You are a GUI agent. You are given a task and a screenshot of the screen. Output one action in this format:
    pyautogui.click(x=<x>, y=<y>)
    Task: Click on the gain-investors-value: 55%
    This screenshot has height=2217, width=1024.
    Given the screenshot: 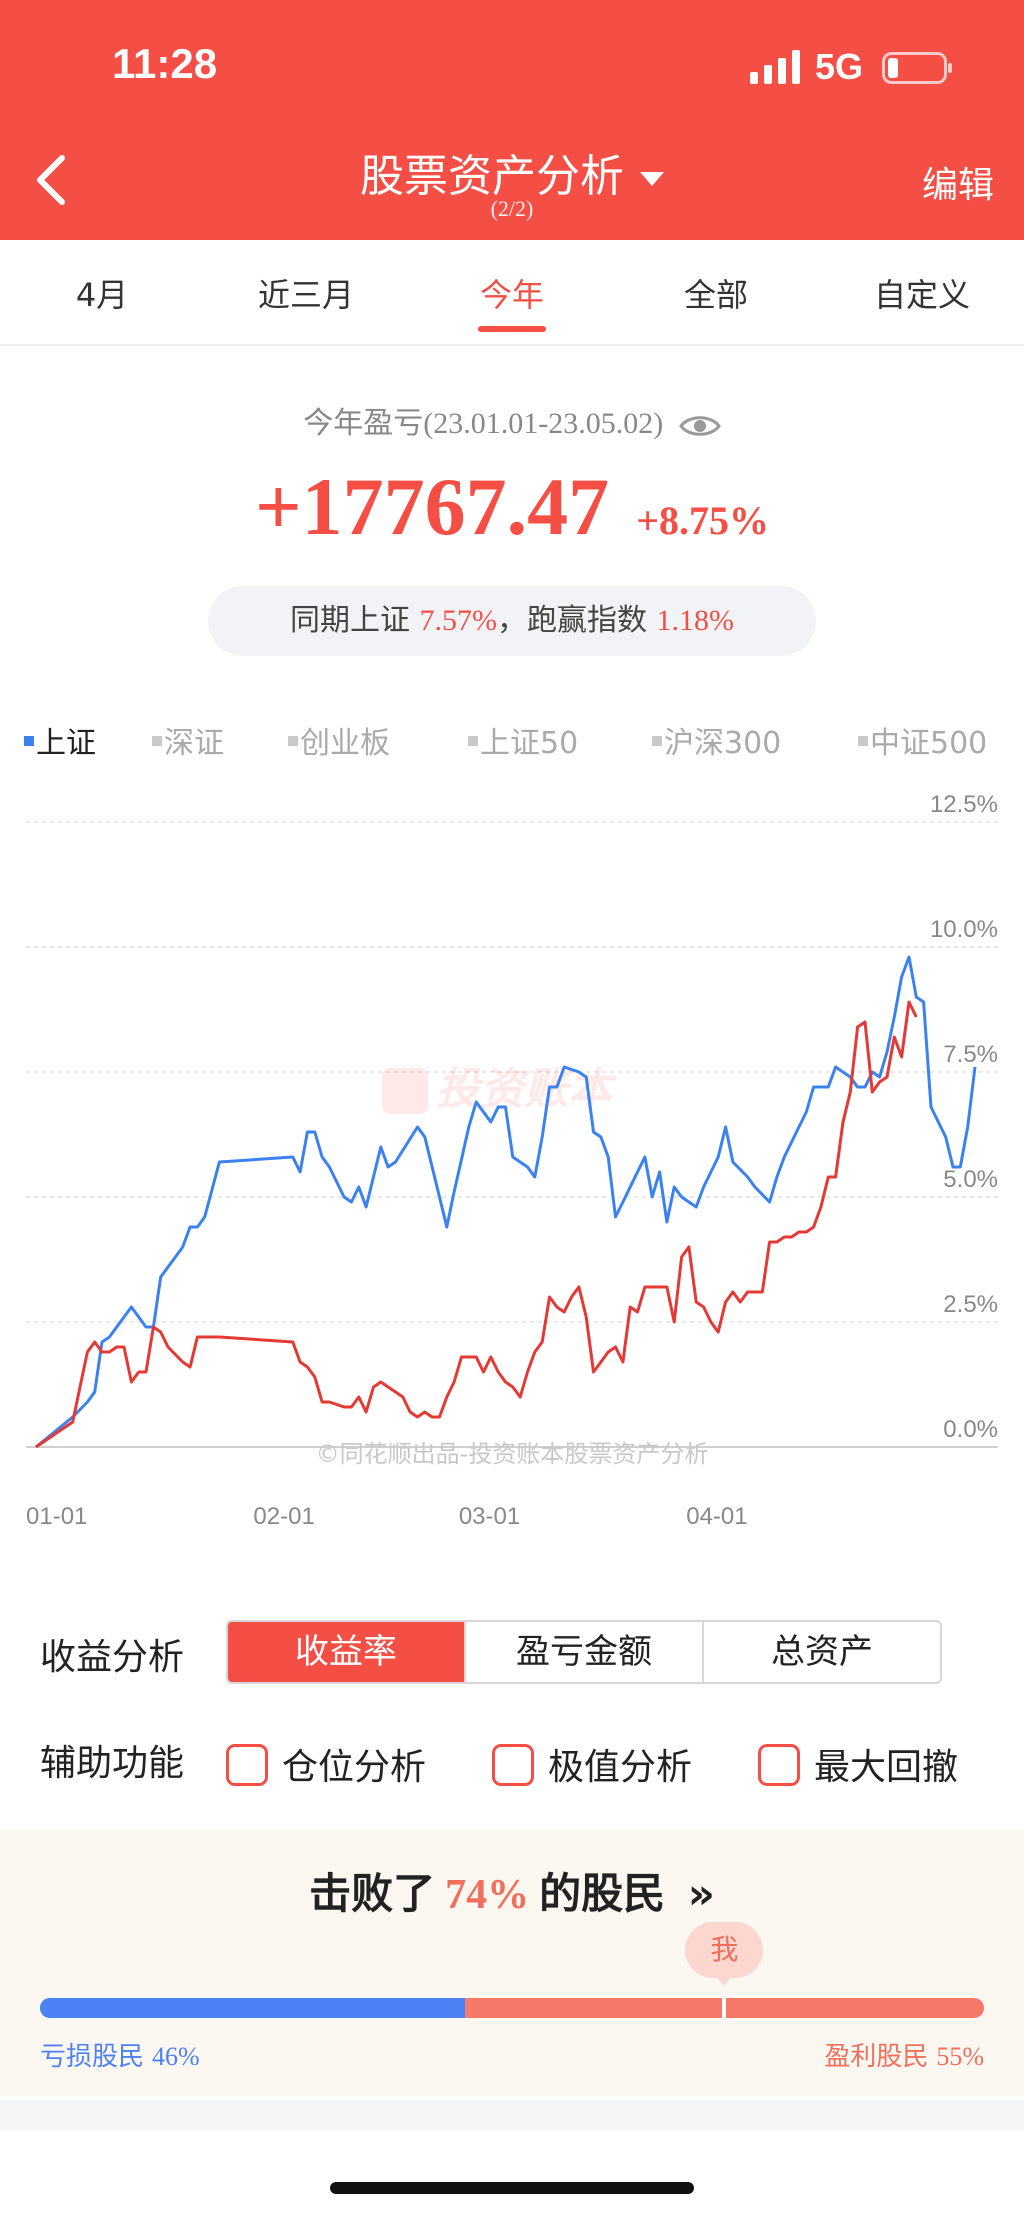 What is the action you would take?
    pyautogui.click(x=960, y=2056)
    